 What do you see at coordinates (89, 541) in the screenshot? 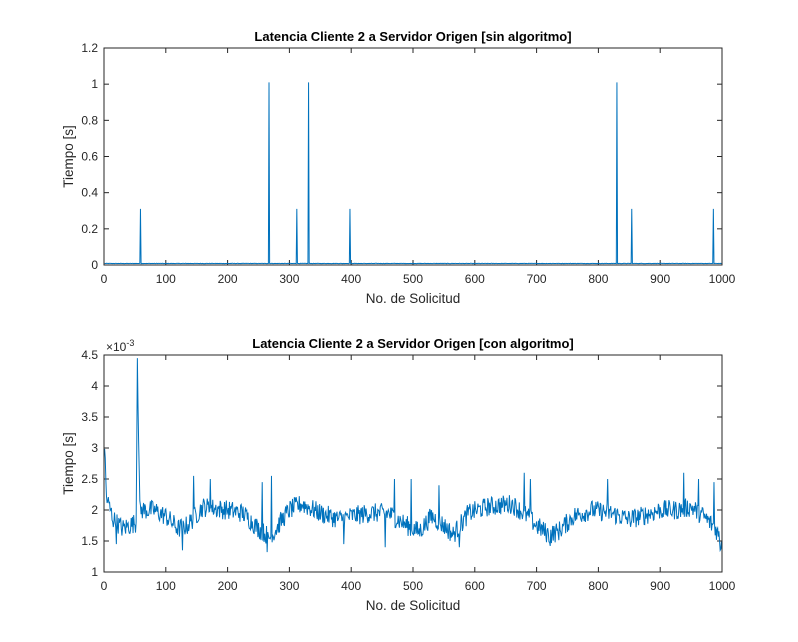
I see `y-tick-label: 1.5` at bounding box center [89, 541].